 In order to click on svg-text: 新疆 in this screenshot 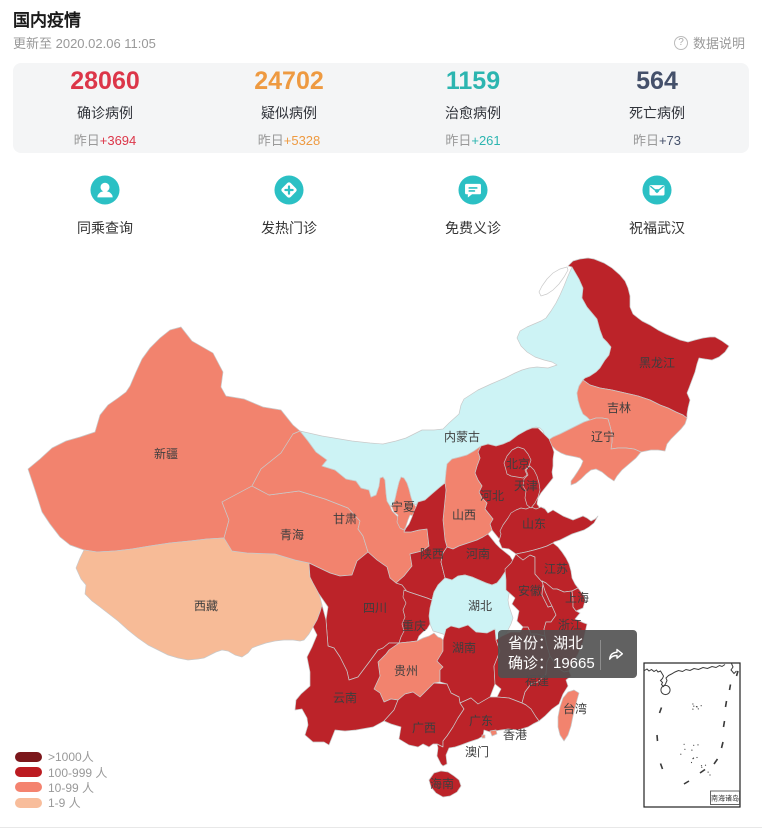, I will do `click(166, 453)`.